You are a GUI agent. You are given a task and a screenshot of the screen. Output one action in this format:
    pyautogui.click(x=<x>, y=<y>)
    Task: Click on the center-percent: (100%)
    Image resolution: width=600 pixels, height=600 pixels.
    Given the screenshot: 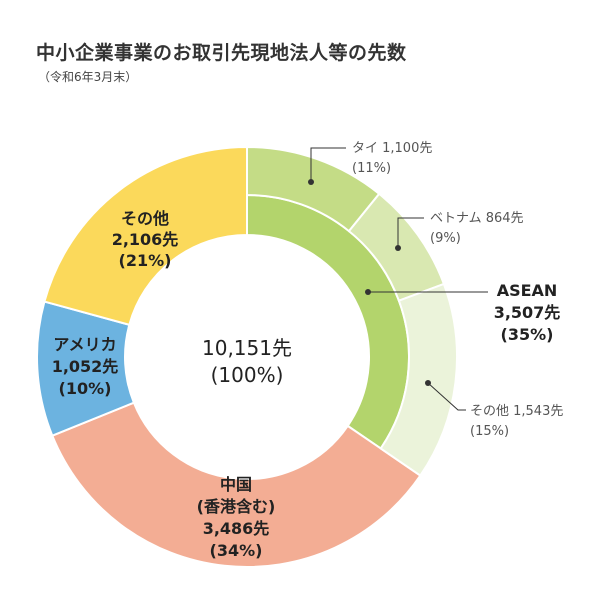 What is the action you would take?
    pyautogui.click(x=247, y=375)
    